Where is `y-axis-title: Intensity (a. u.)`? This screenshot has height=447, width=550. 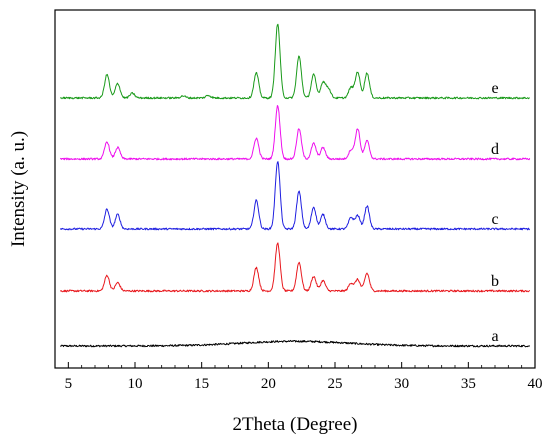 y-axis-title: Intensity (a. u.) is located at coordinates (18, 189).